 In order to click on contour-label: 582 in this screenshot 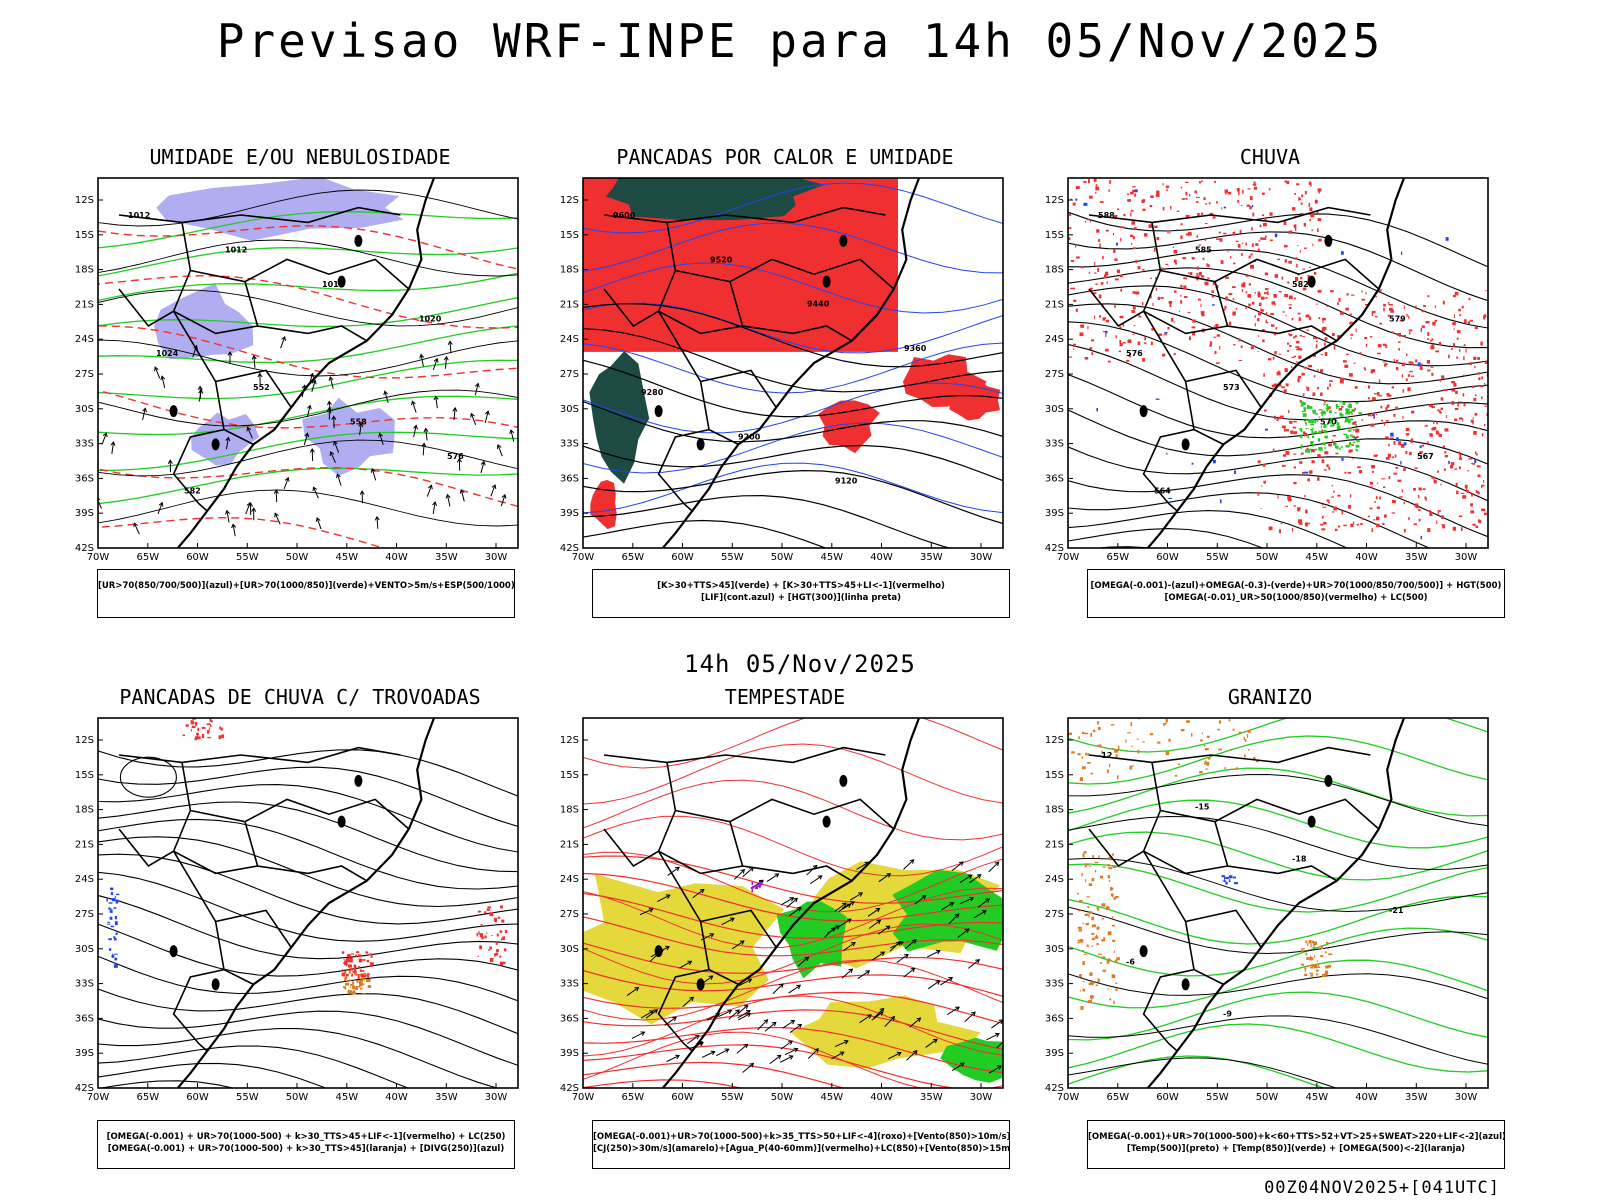, I will do `click(1300, 284)`.